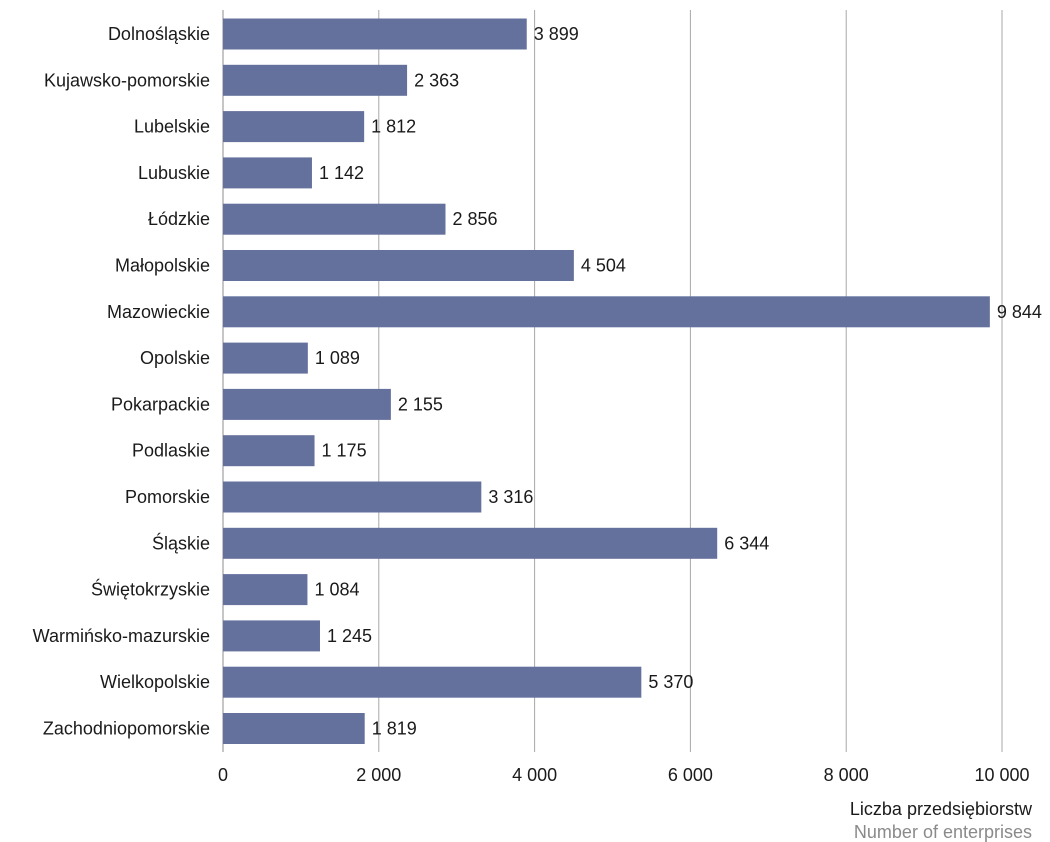 The image size is (1050, 842). I want to click on value-label: 6 344, so click(746, 543).